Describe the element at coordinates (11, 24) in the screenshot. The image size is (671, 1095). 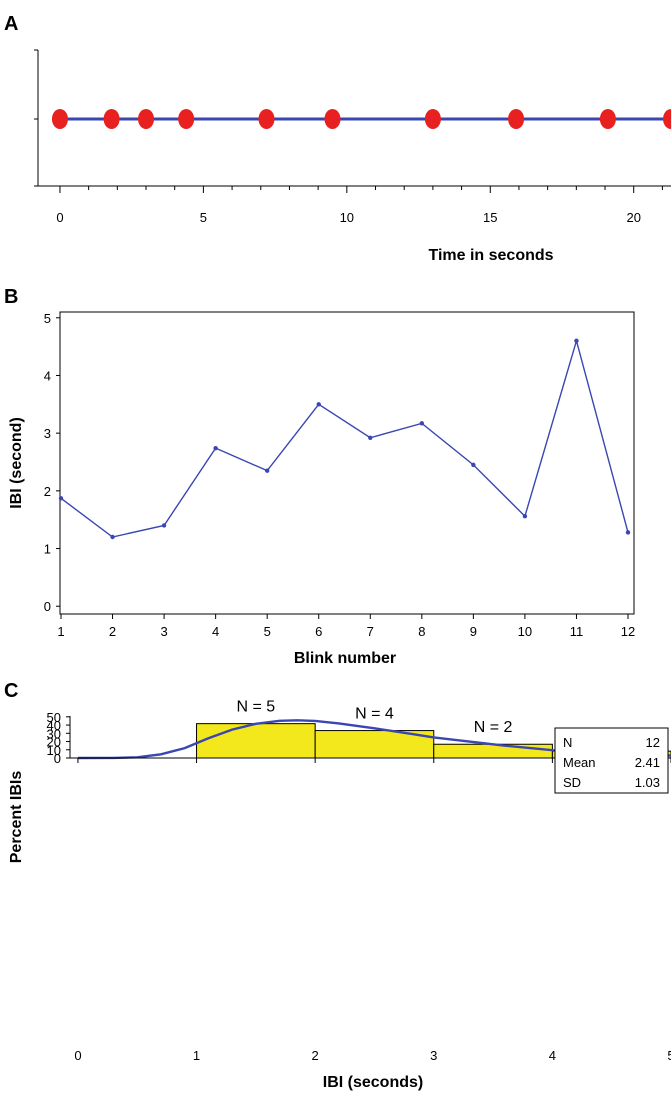
I see `panel-a-label: A` at that location.